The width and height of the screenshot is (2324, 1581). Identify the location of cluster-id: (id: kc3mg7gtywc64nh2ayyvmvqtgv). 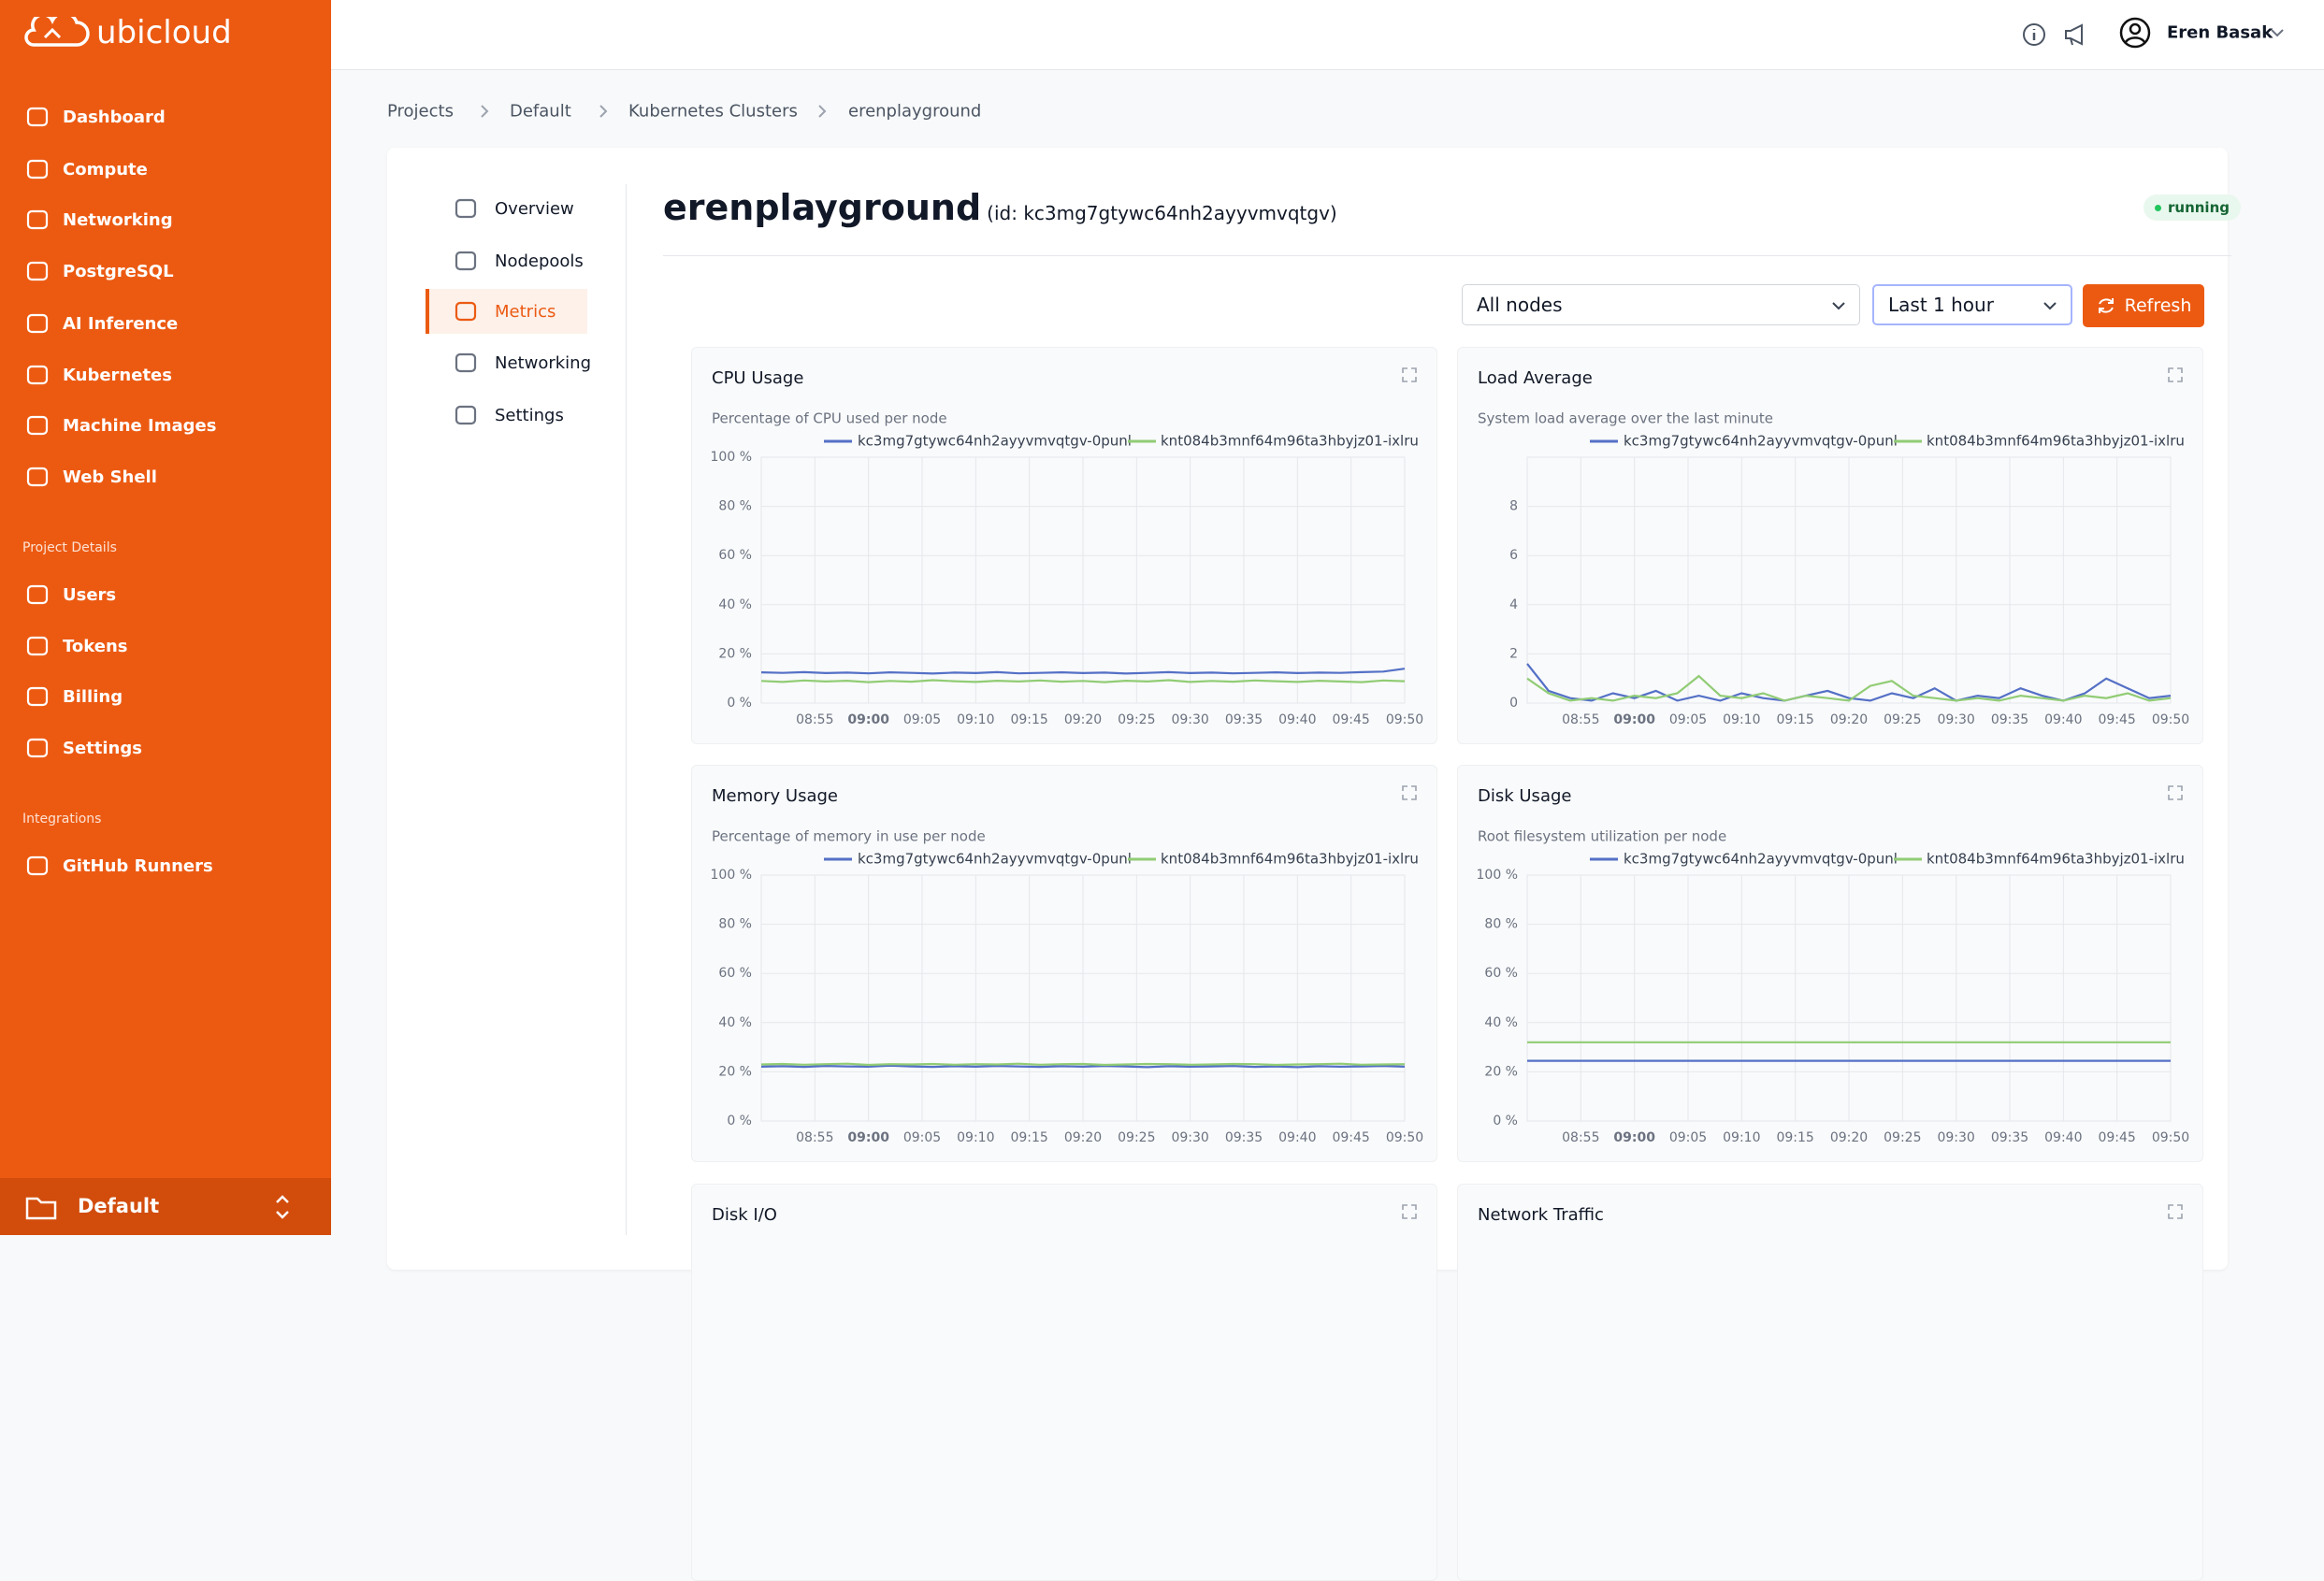
(1162, 213).